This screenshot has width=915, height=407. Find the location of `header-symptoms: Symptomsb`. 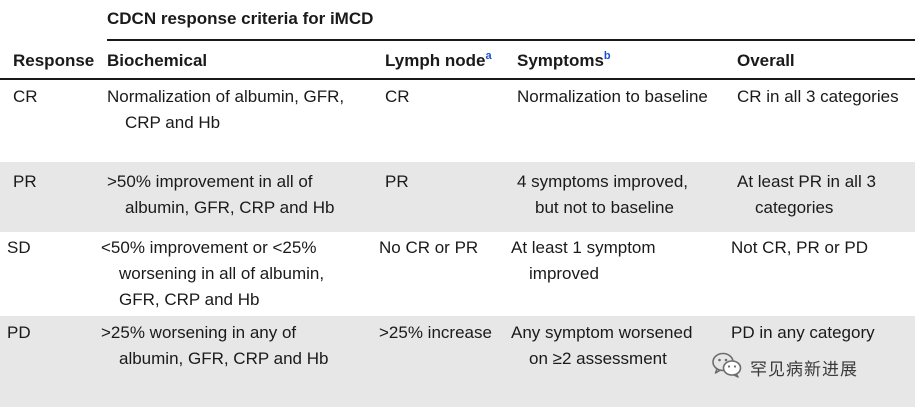

header-symptoms: Symptomsb is located at coordinates (564, 61).